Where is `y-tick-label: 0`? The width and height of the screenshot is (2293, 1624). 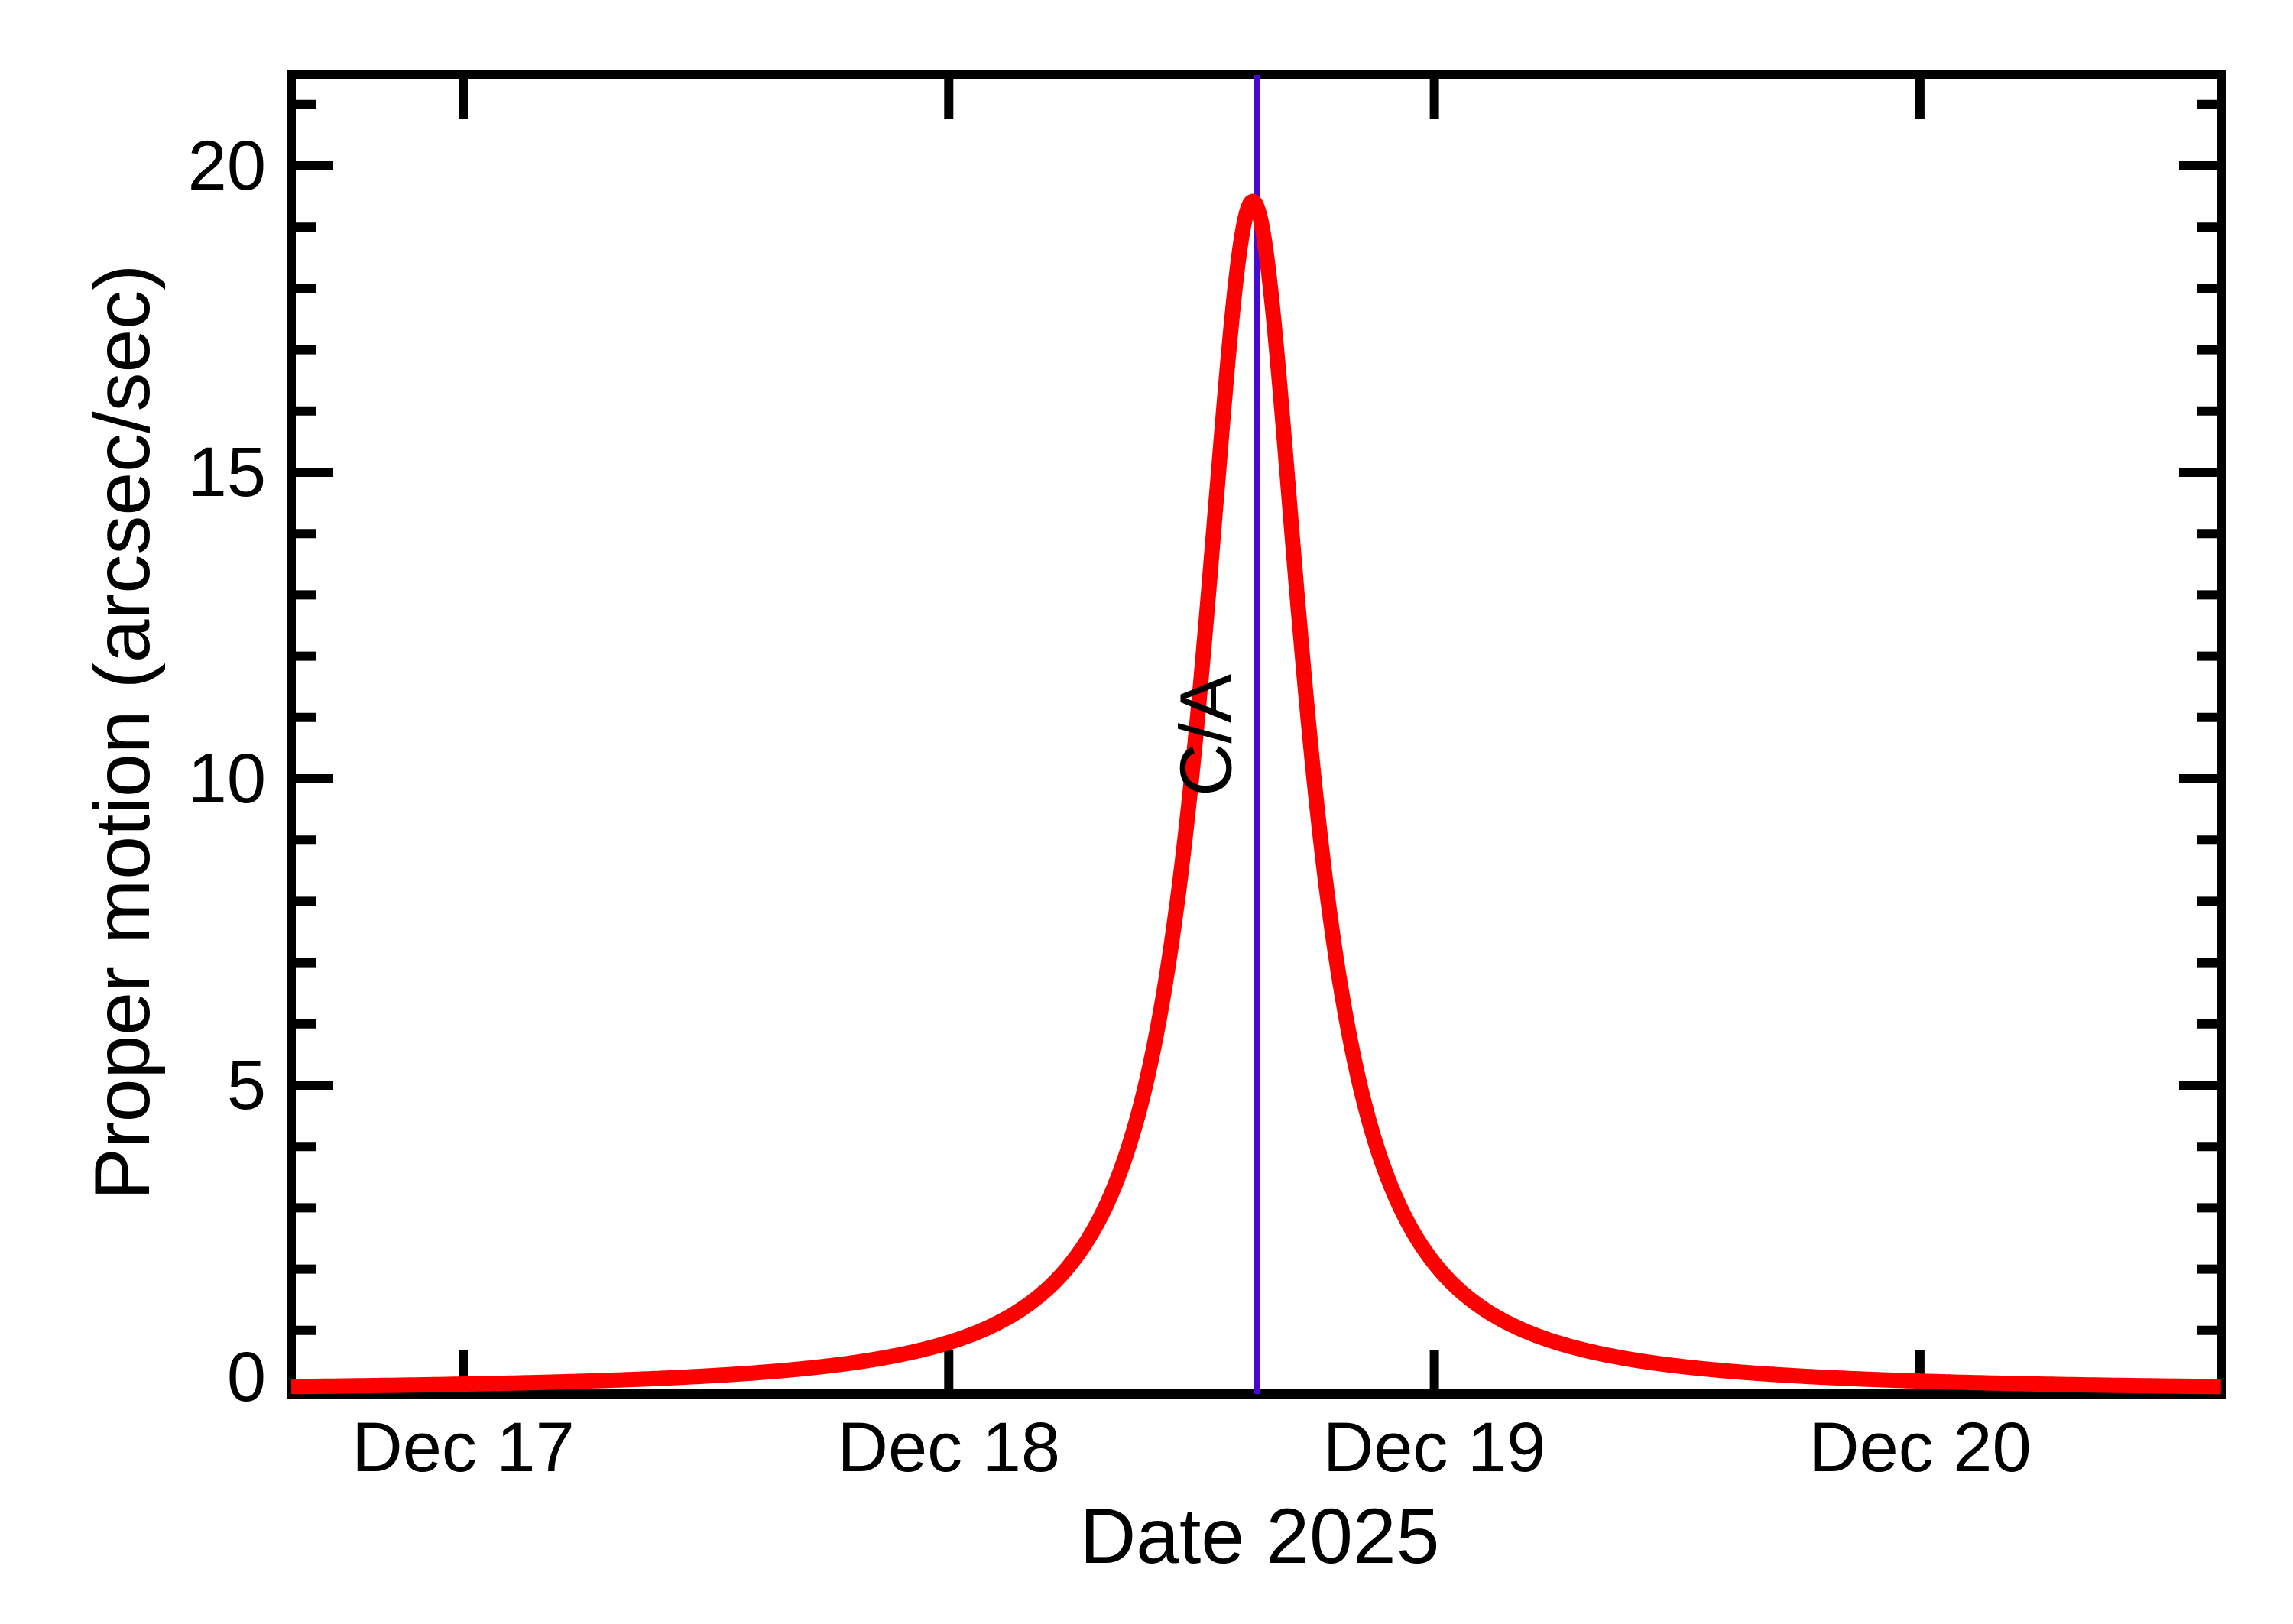 y-tick-label: 0 is located at coordinates (247, 1377).